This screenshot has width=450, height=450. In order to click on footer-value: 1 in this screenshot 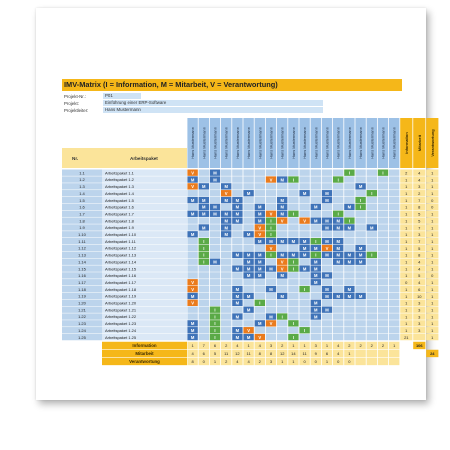, I will do `click(293, 361)`.